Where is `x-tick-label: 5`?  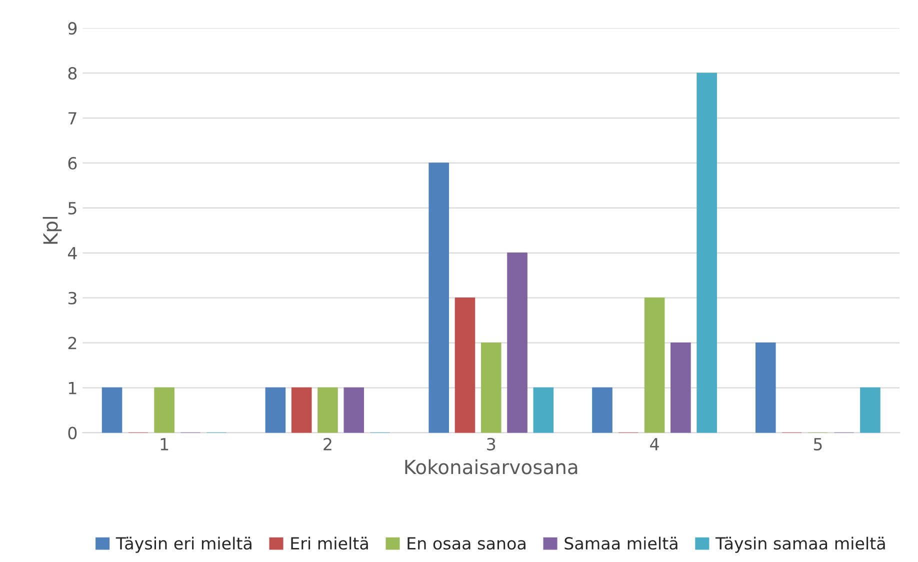 x-tick-label: 5 is located at coordinates (818, 444).